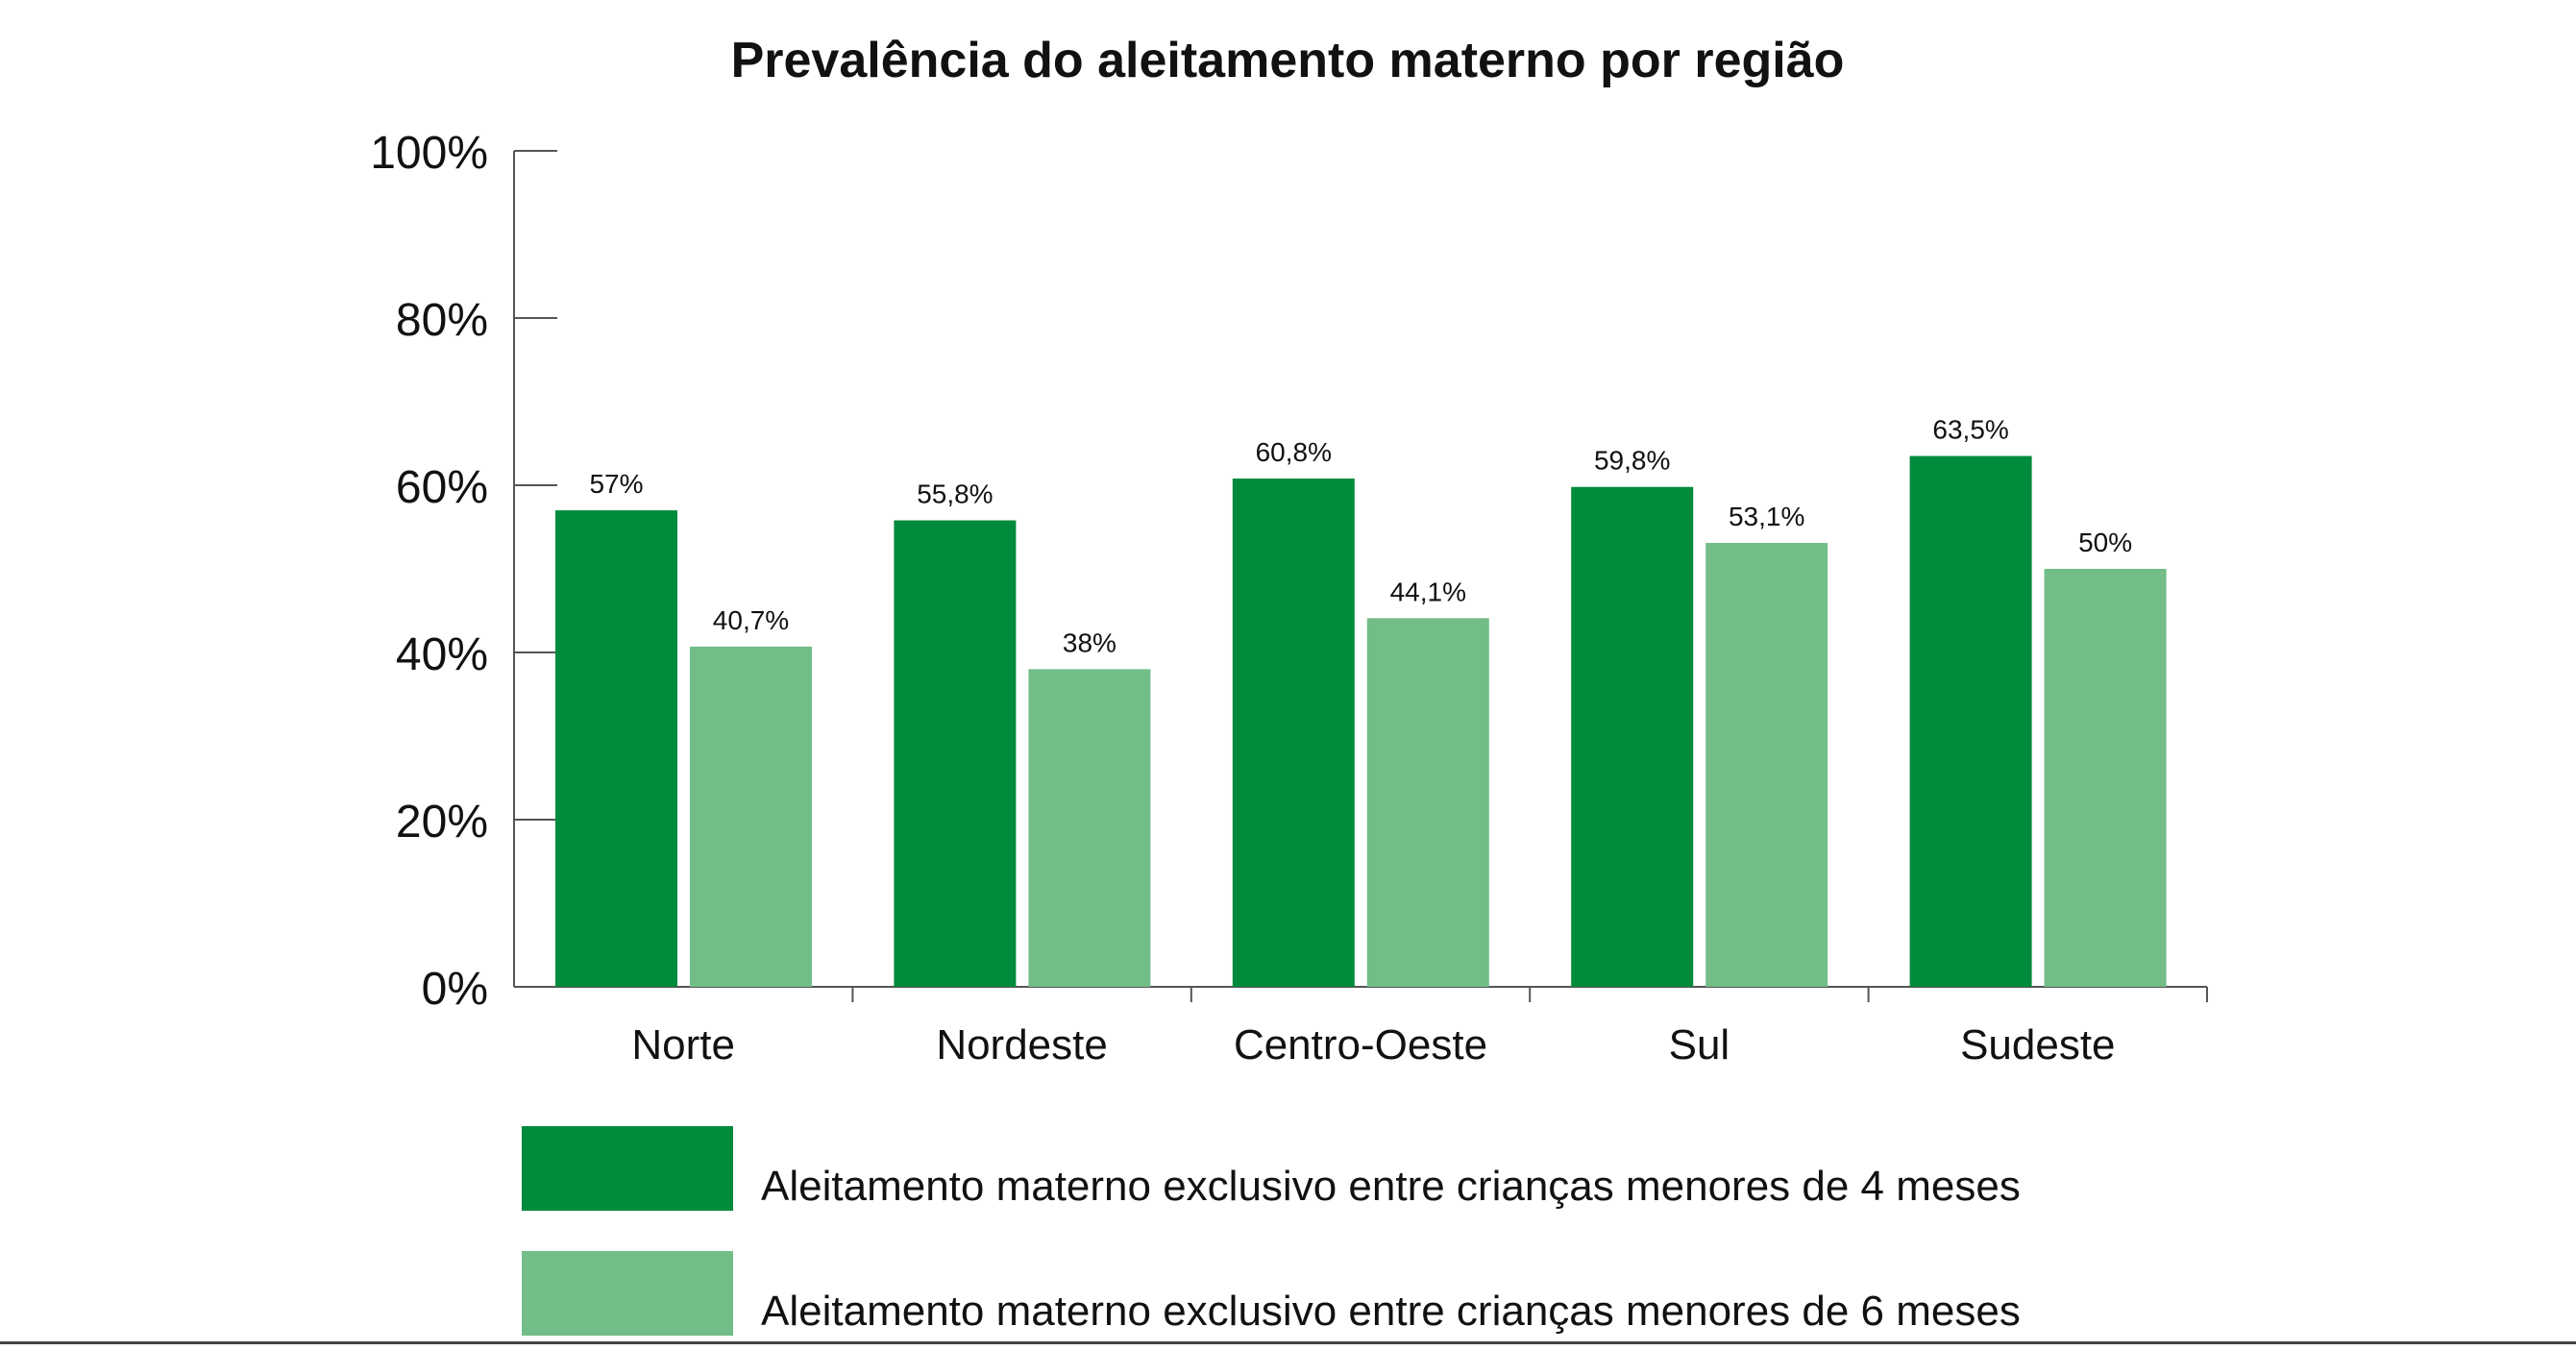 The image size is (2576, 1351). What do you see at coordinates (2037, 1045) in the screenshot?
I see `x-tick-label: Sudeste` at bounding box center [2037, 1045].